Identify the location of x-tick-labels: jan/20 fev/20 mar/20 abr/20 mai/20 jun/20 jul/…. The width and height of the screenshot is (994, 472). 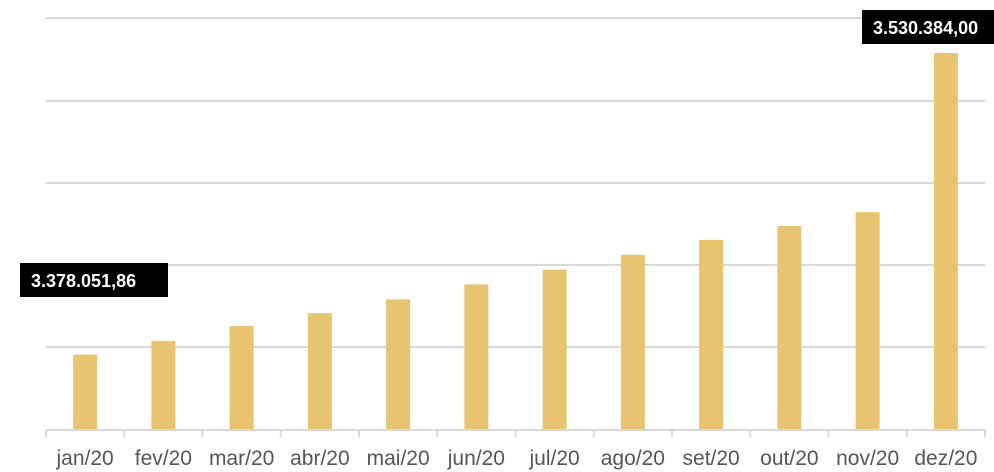
(517, 458).